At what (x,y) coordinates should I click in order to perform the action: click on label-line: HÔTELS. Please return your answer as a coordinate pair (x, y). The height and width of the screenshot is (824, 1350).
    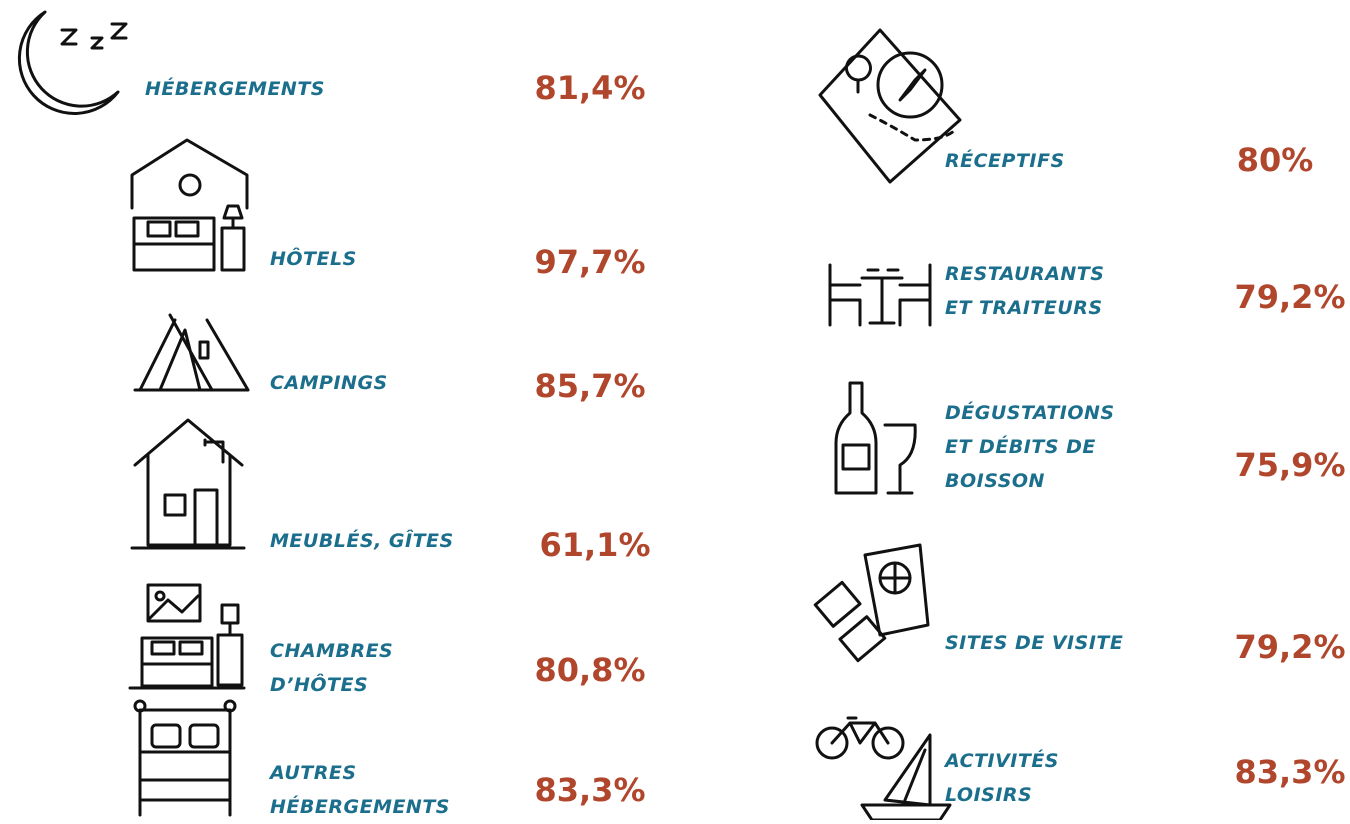
    Looking at the image, I should click on (313, 259).